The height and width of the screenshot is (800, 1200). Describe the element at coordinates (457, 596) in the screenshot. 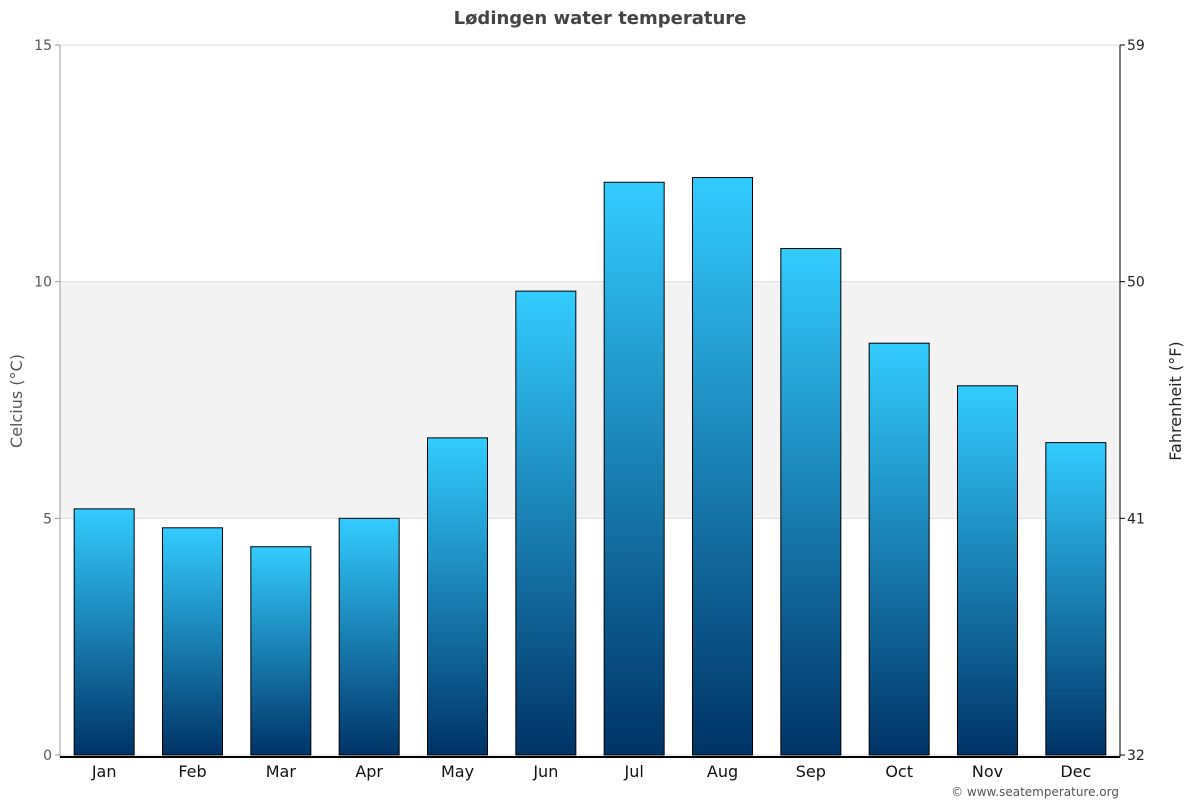

I see `bar-may` at that location.